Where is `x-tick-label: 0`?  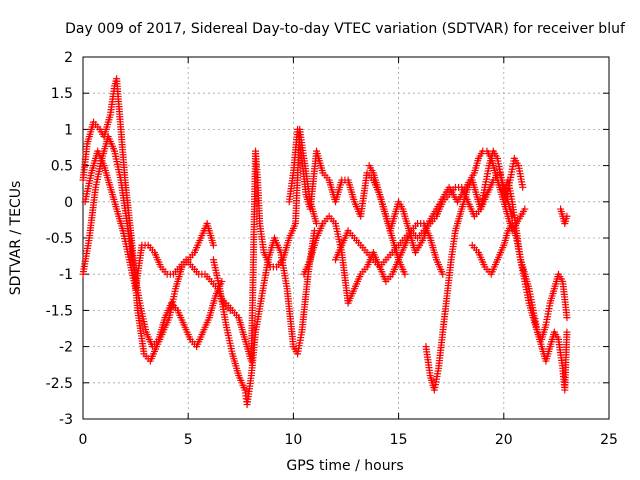
x-tick-label: 0 is located at coordinates (83, 440).